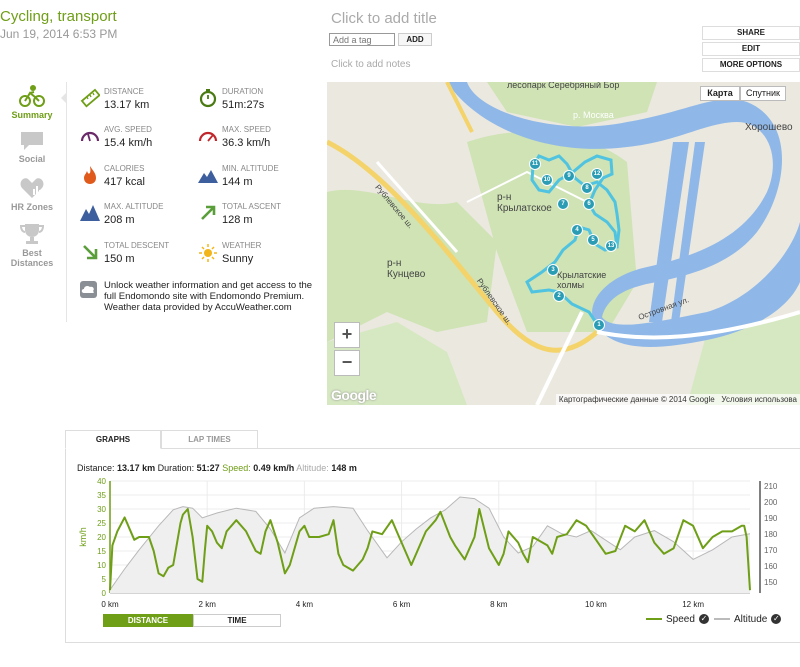 This screenshot has width=800, height=667. Describe the element at coordinates (599, 325) in the screenshot. I see `route-marker-1: 1` at that location.